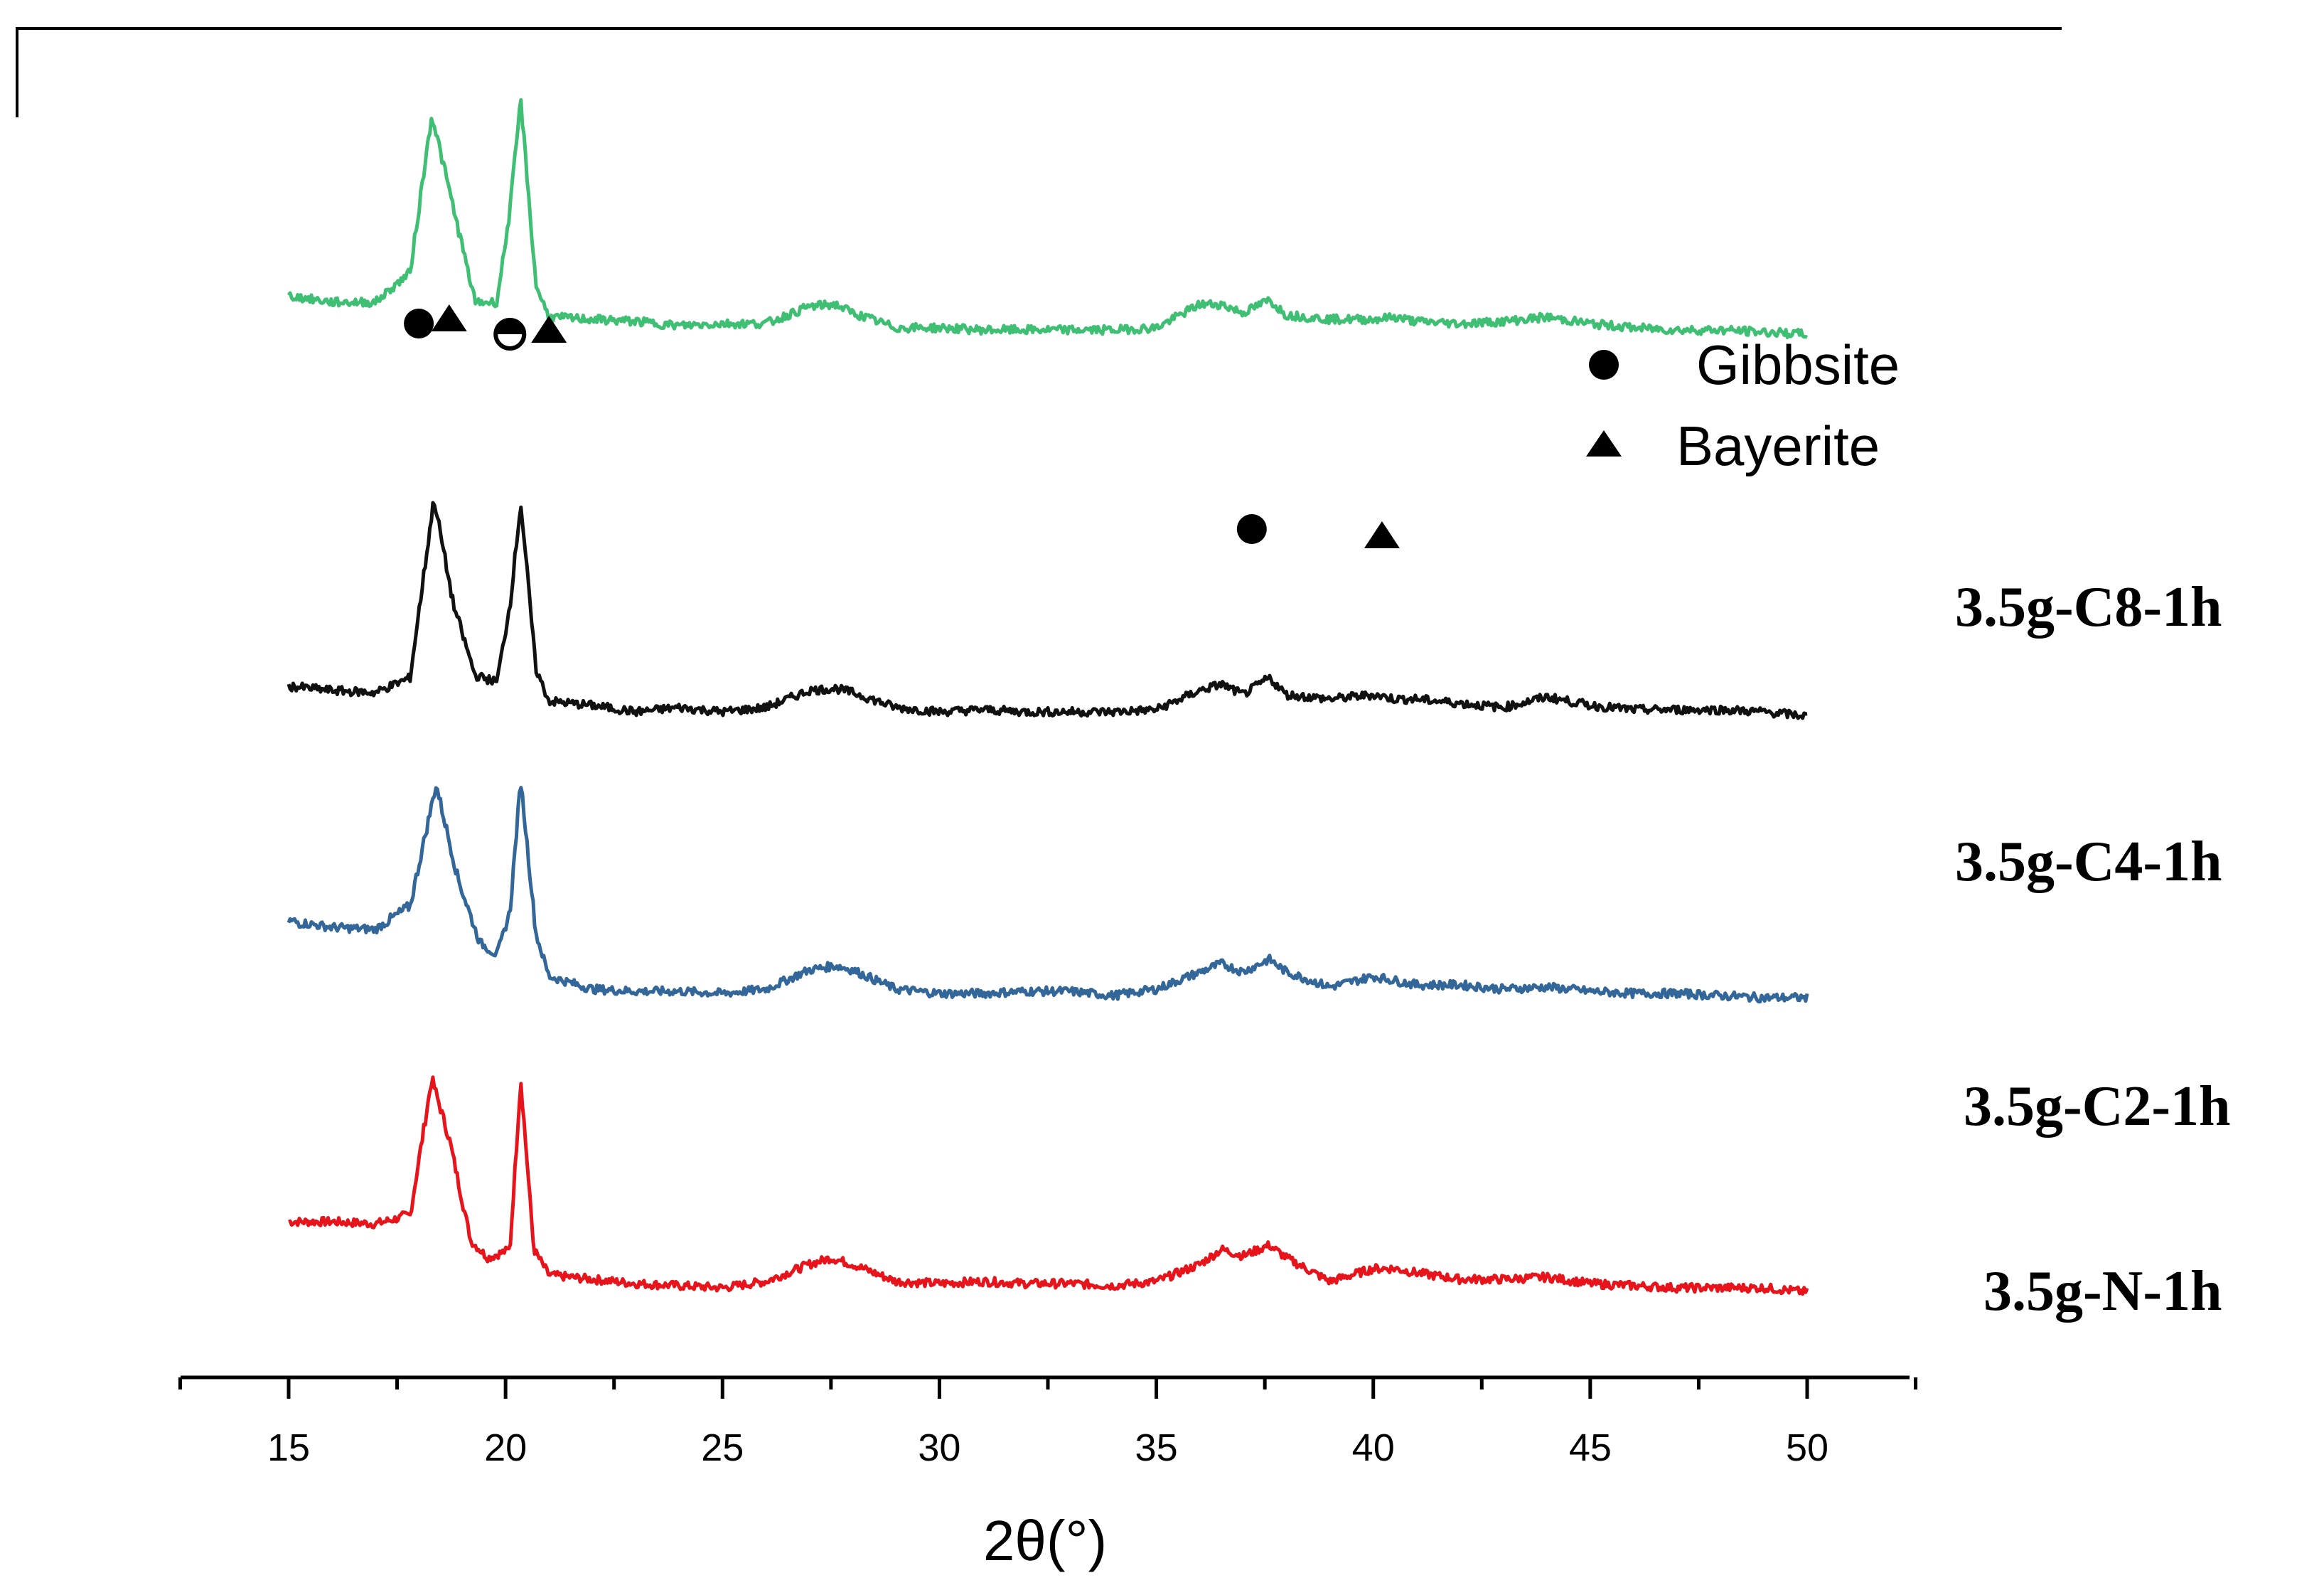  What do you see at coordinates (1045, 1540) in the screenshot?
I see `x-axis-title: 2θ(°)` at bounding box center [1045, 1540].